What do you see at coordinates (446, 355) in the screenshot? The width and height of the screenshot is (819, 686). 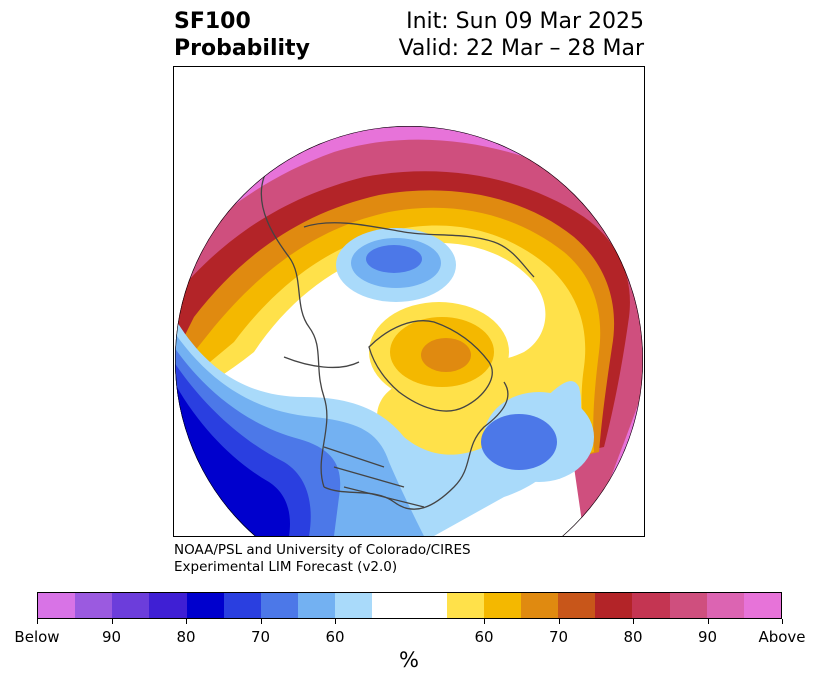 I see `blob-above-orange-center` at bounding box center [446, 355].